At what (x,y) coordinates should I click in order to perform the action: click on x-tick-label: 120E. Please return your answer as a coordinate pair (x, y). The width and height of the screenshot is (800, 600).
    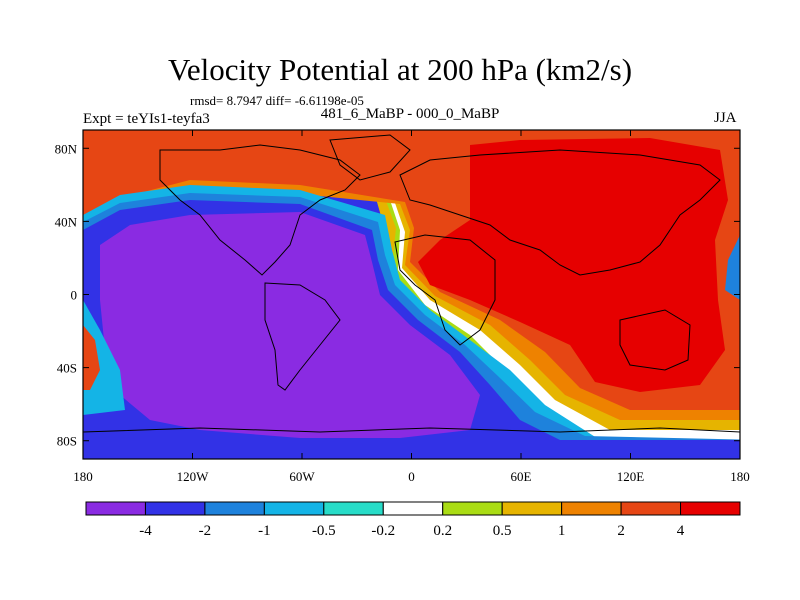
    Looking at the image, I should click on (631, 476).